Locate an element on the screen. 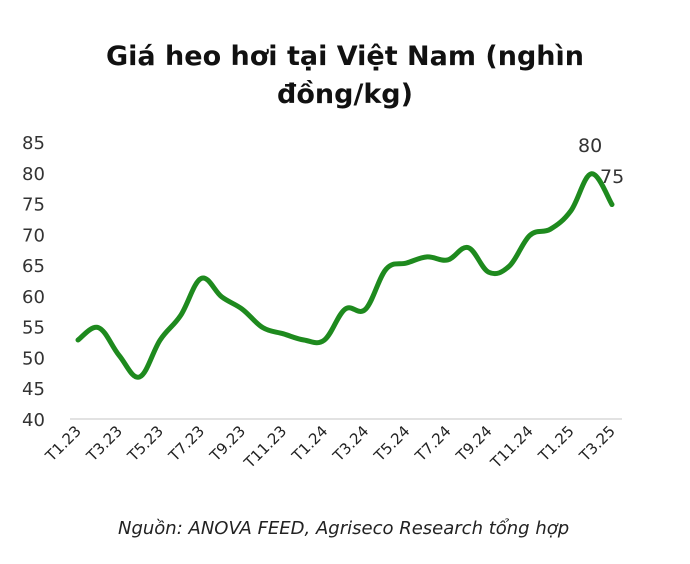 The width and height of the screenshot is (690, 564). y-tick-label: 85 is located at coordinates (33, 143).